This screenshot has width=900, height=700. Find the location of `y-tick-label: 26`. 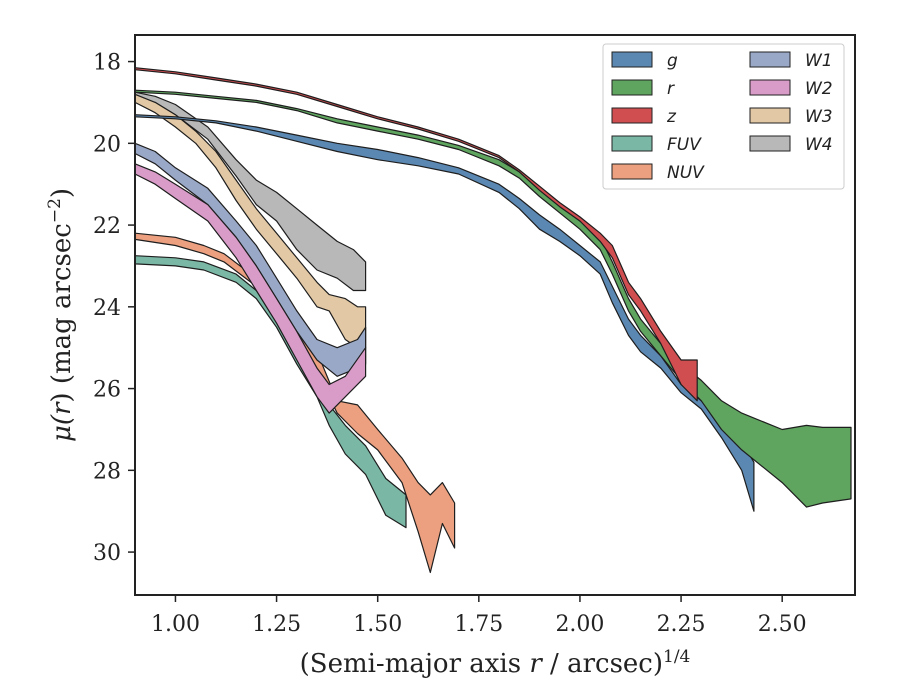

y-tick-label: 26 is located at coordinates (107, 390).